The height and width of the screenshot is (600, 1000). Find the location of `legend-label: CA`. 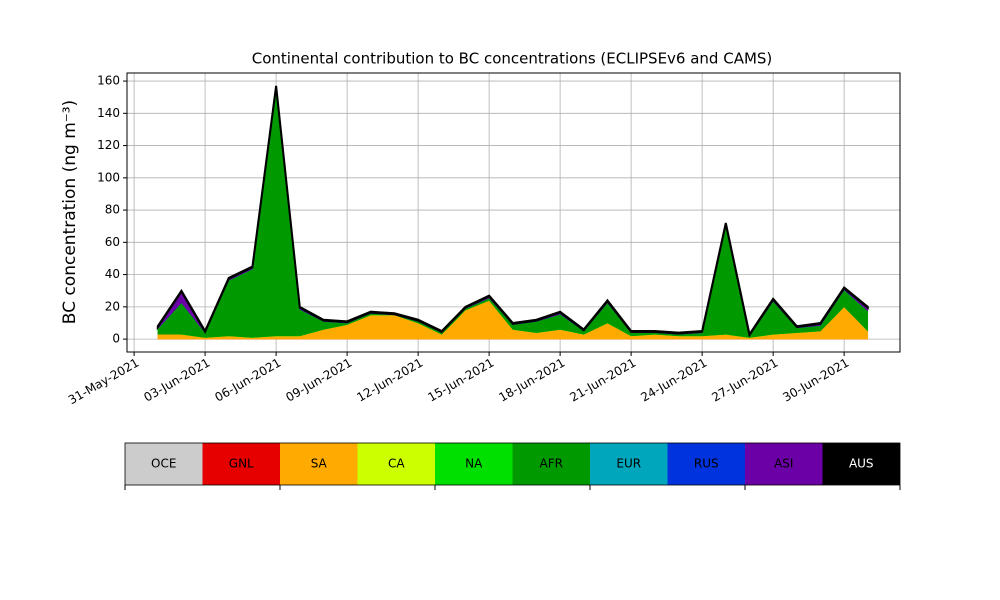

legend-label: CA is located at coordinates (396, 464).